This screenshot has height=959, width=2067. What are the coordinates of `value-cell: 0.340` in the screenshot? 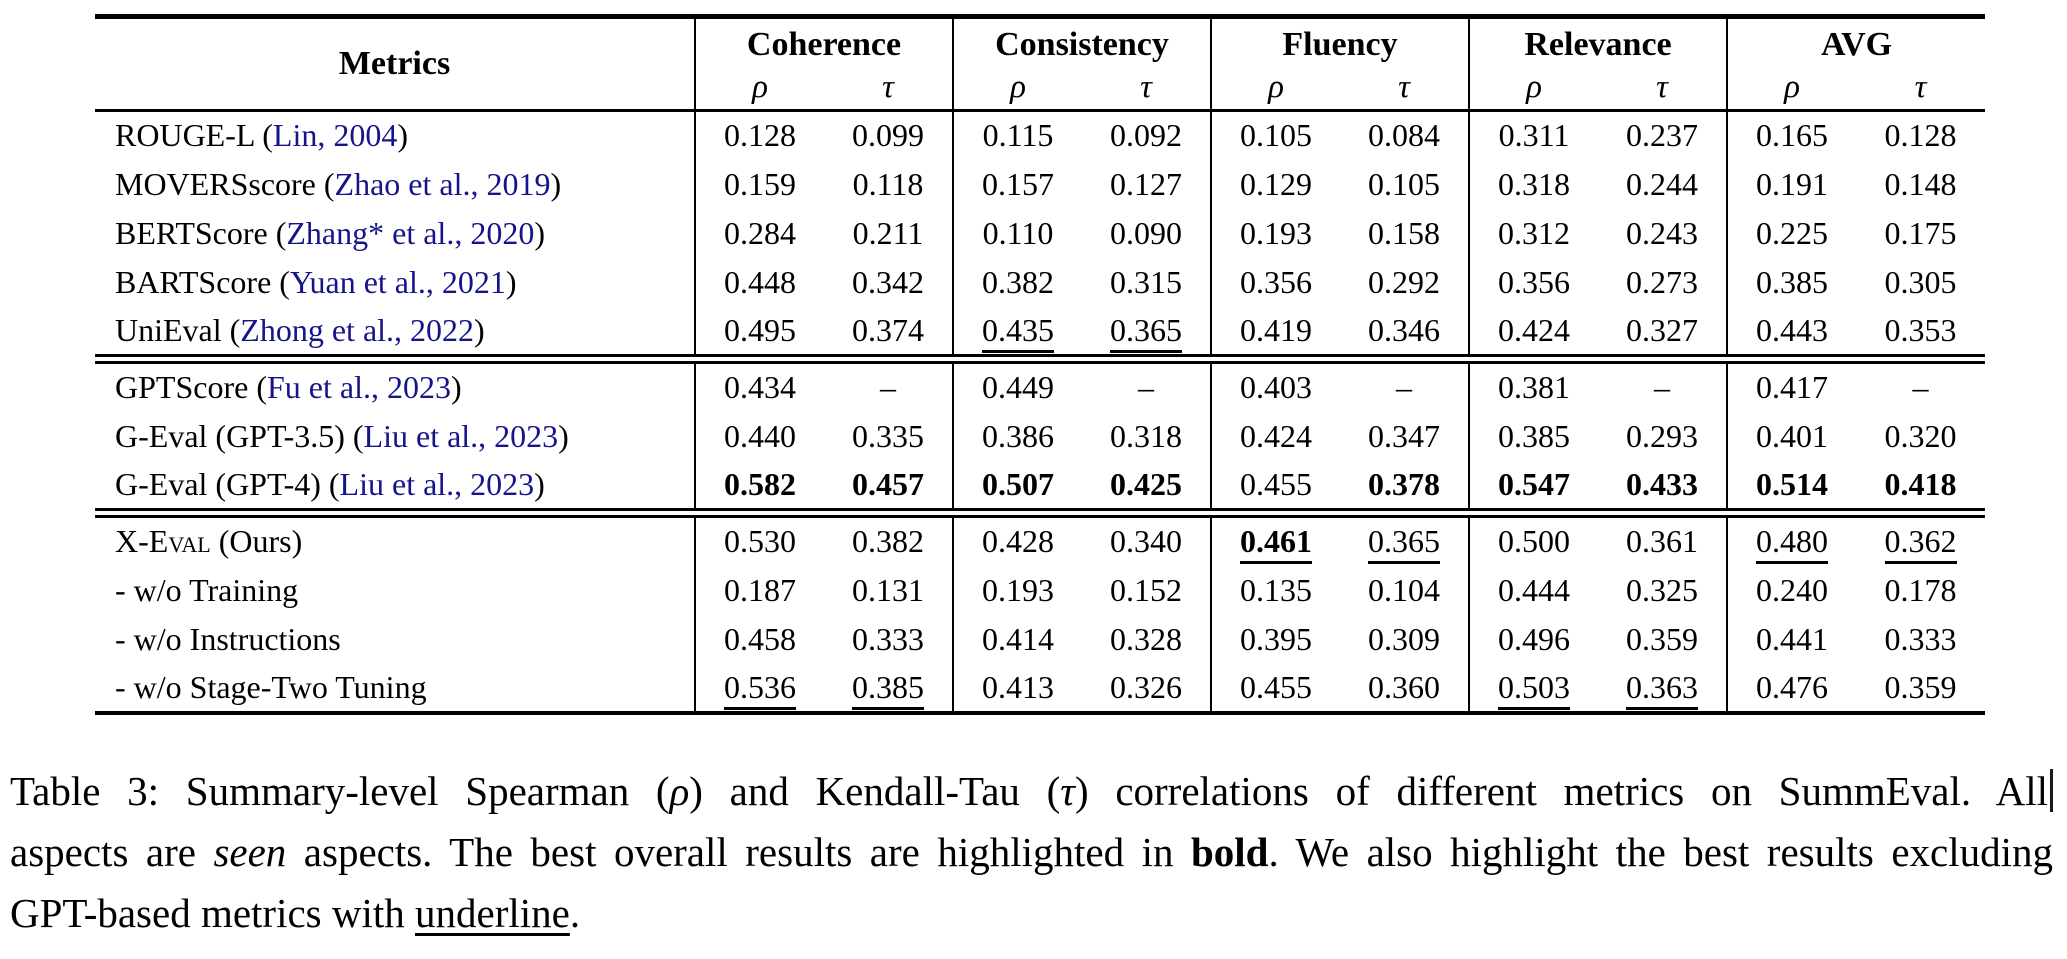 It's located at (1146, 541).